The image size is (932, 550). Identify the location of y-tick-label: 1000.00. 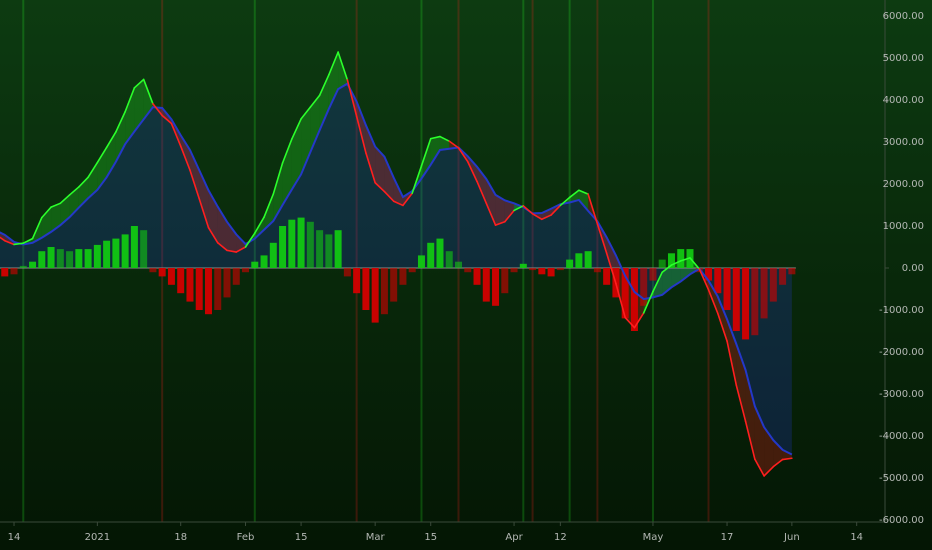
(903, 226).